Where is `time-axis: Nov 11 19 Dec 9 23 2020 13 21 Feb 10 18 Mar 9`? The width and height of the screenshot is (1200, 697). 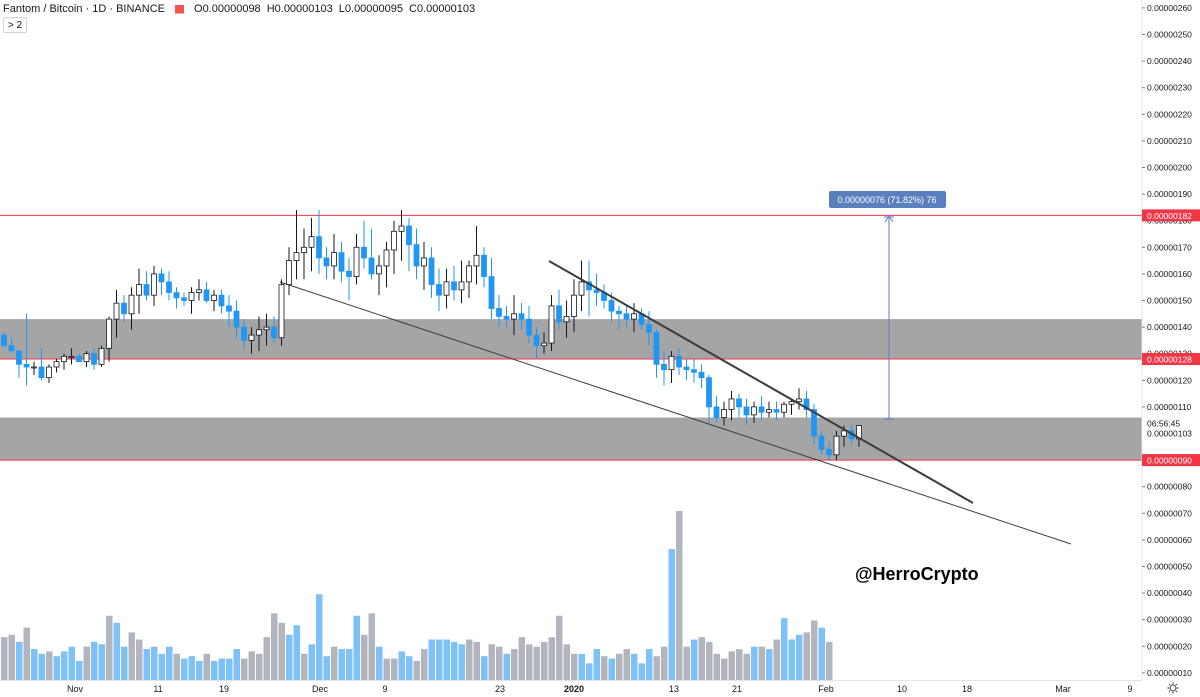 time-axis: Nov 11 19 Dec 9 23 2020 13 21 Feb 10 18 Mar 9 is located at coordinates (600, 688).